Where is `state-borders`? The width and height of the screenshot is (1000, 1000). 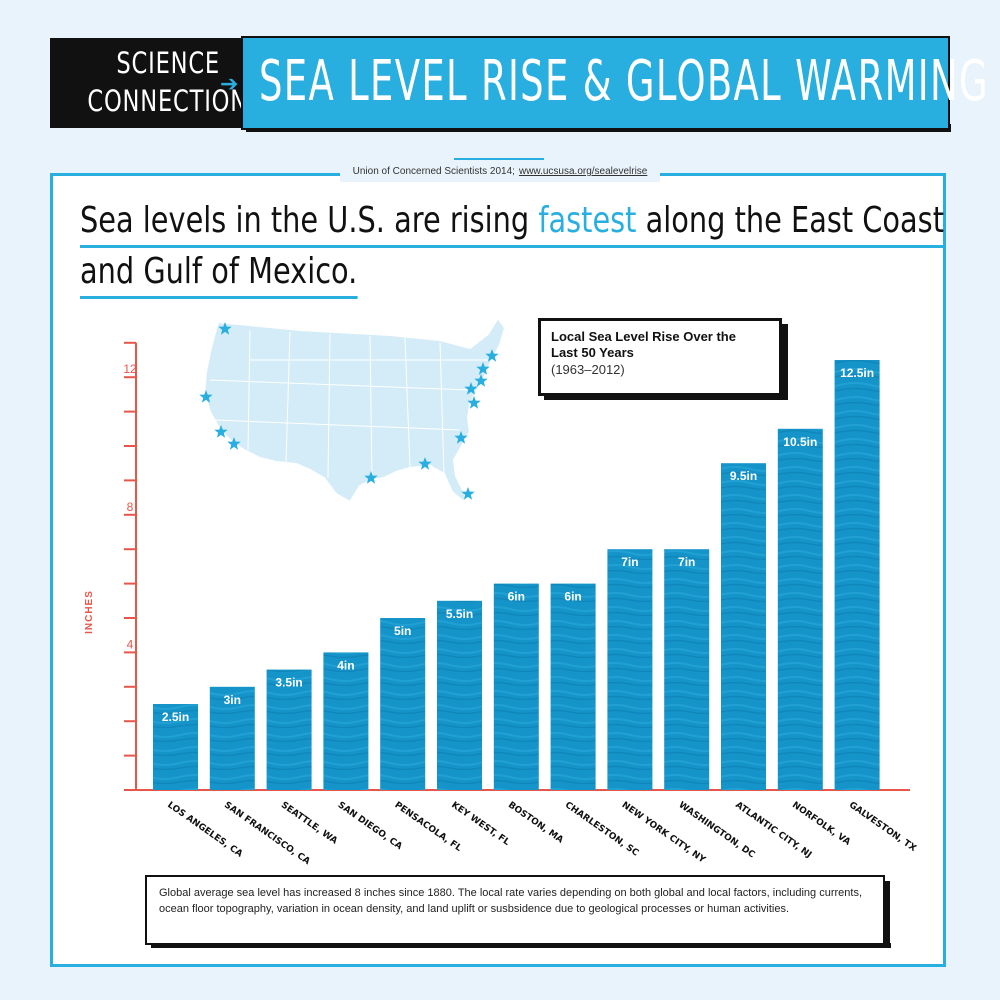
state-borders is located at coordinates (349, 405).